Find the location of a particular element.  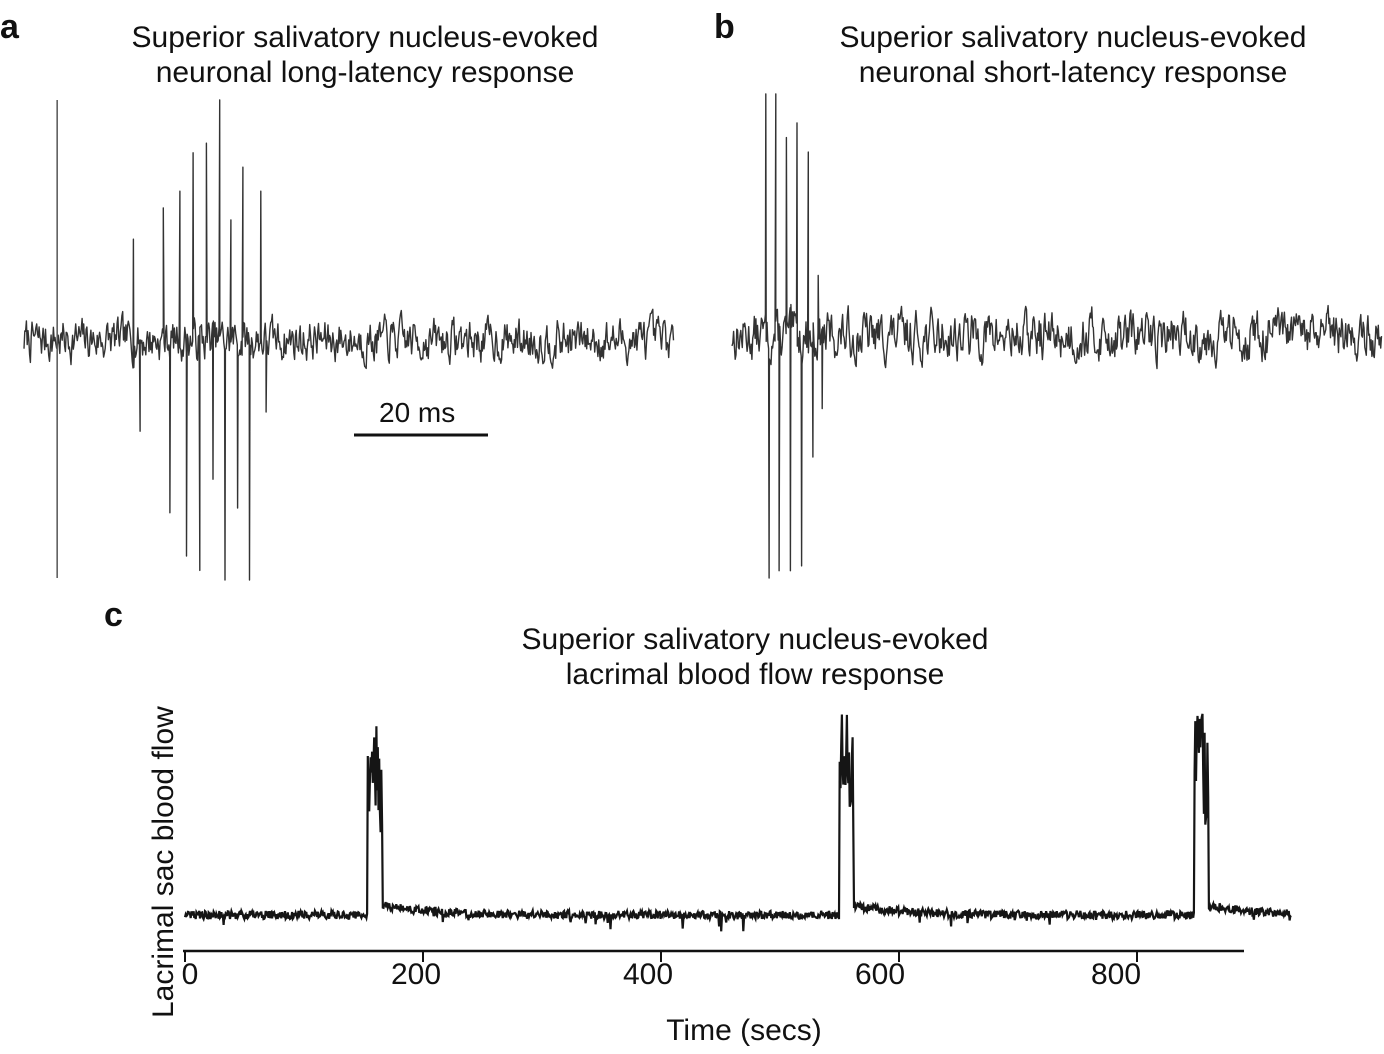

panel-c-x-ticks is located at coordinates (661, 956).